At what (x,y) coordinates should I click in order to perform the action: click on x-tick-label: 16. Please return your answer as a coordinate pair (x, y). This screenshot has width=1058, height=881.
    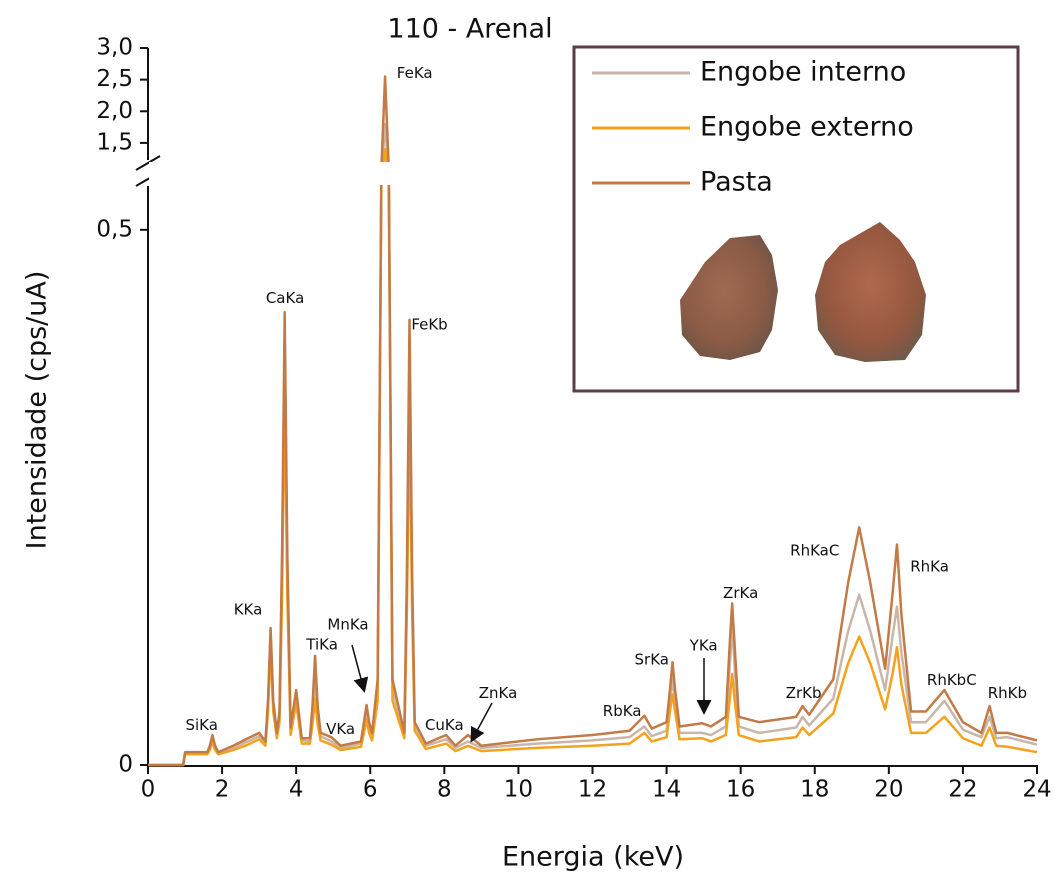
    Looking at the image, I should click on (740, 790).